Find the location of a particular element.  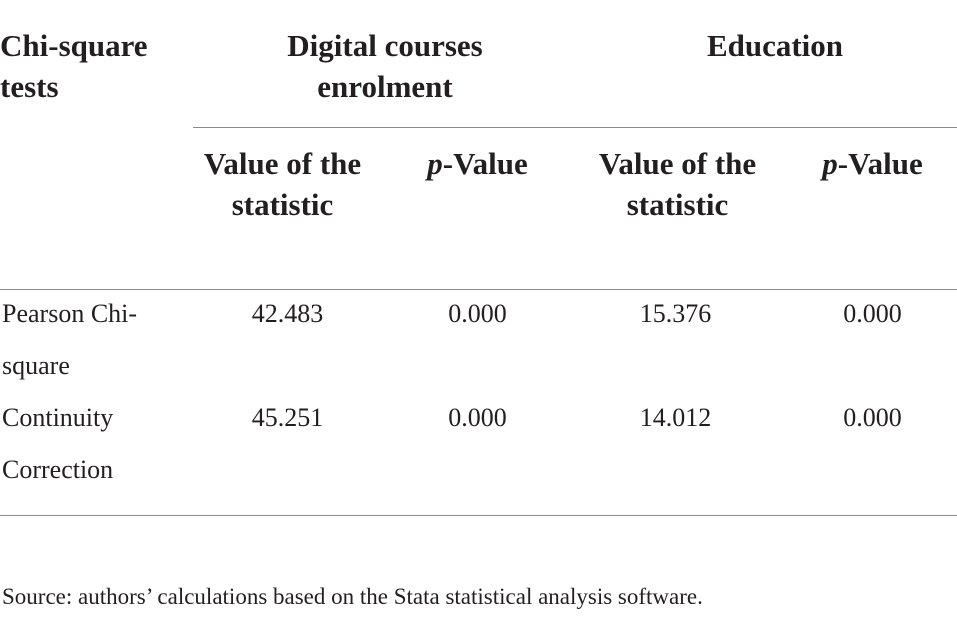

subheader-value-education: Value of the statistic is located at coordinates (677, 184).